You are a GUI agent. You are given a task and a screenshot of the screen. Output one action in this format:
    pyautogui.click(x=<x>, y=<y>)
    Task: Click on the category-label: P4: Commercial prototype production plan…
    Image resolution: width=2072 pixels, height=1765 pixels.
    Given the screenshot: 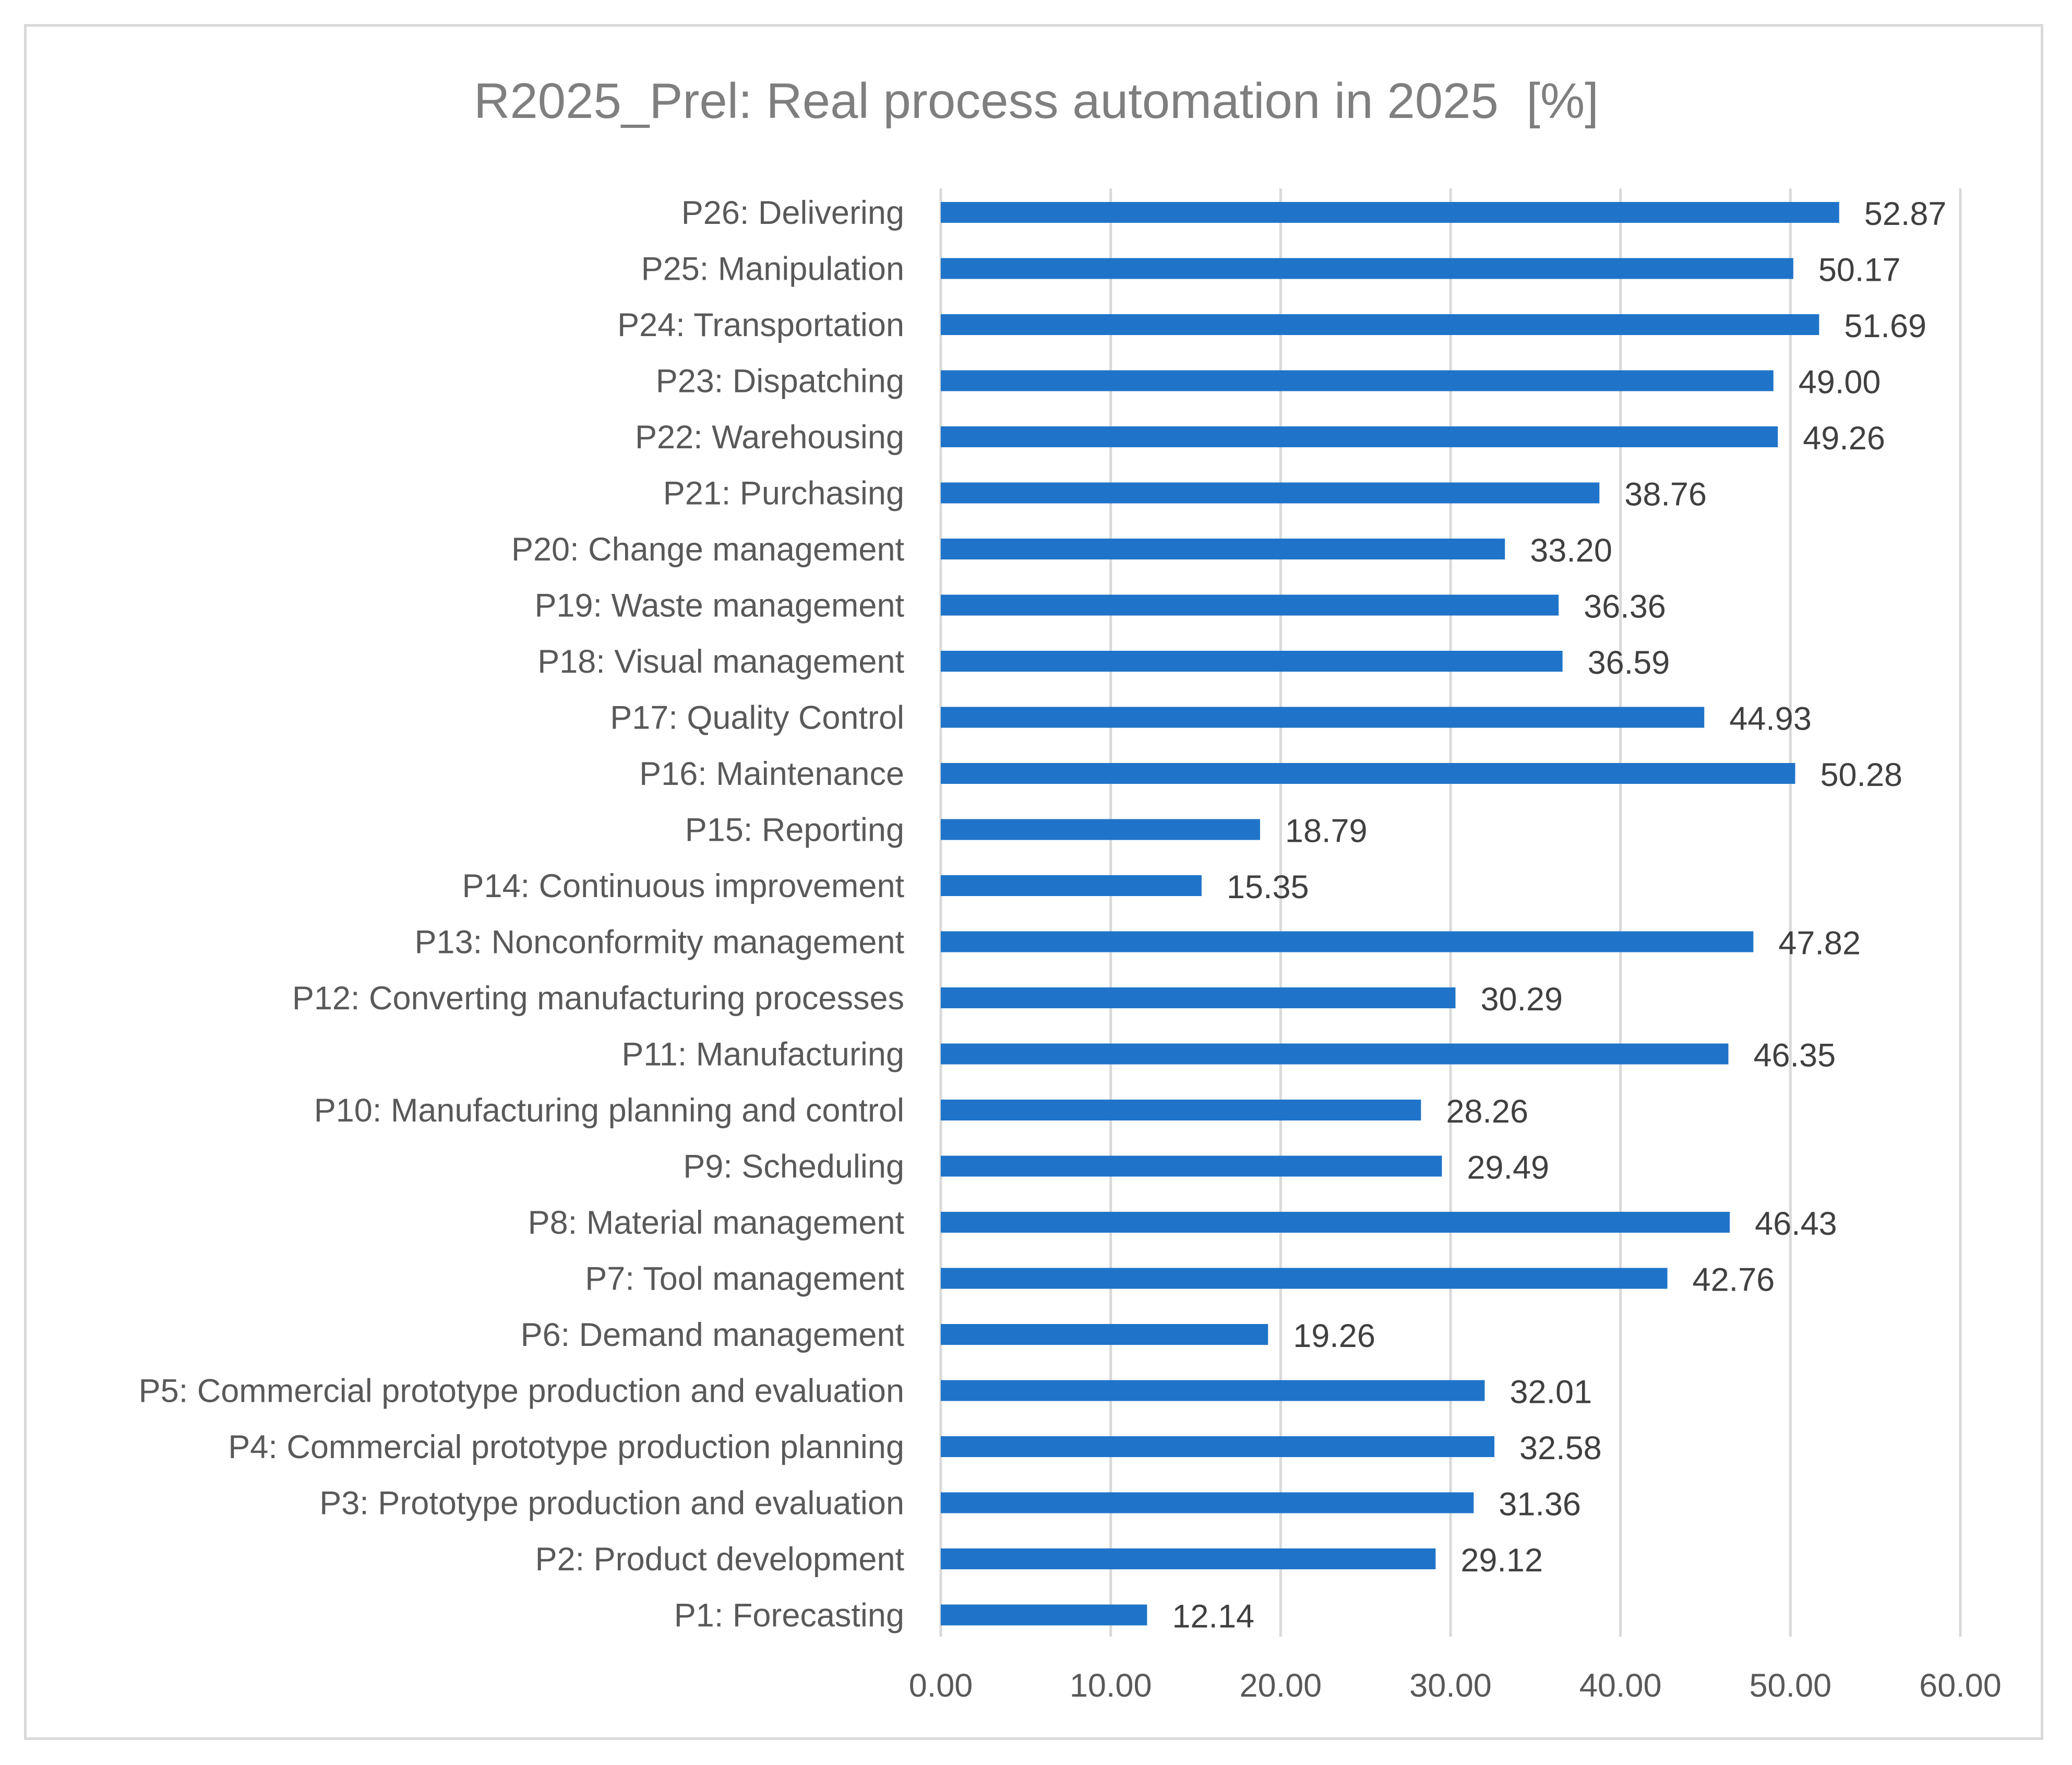 What is the action you would take?
    pyautogui.click(x=566, y=1447)
    